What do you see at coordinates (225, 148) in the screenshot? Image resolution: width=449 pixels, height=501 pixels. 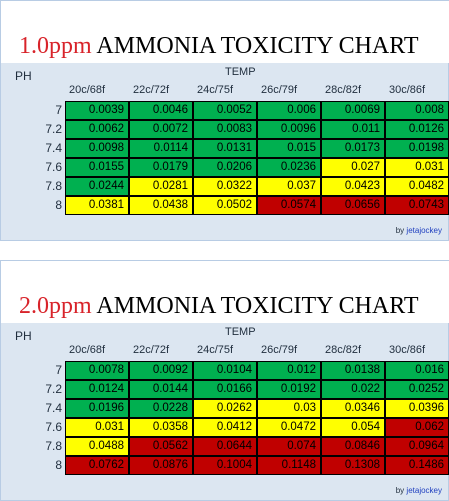 I see `table-cell: 0.0131` at bounding box center [225, 148].